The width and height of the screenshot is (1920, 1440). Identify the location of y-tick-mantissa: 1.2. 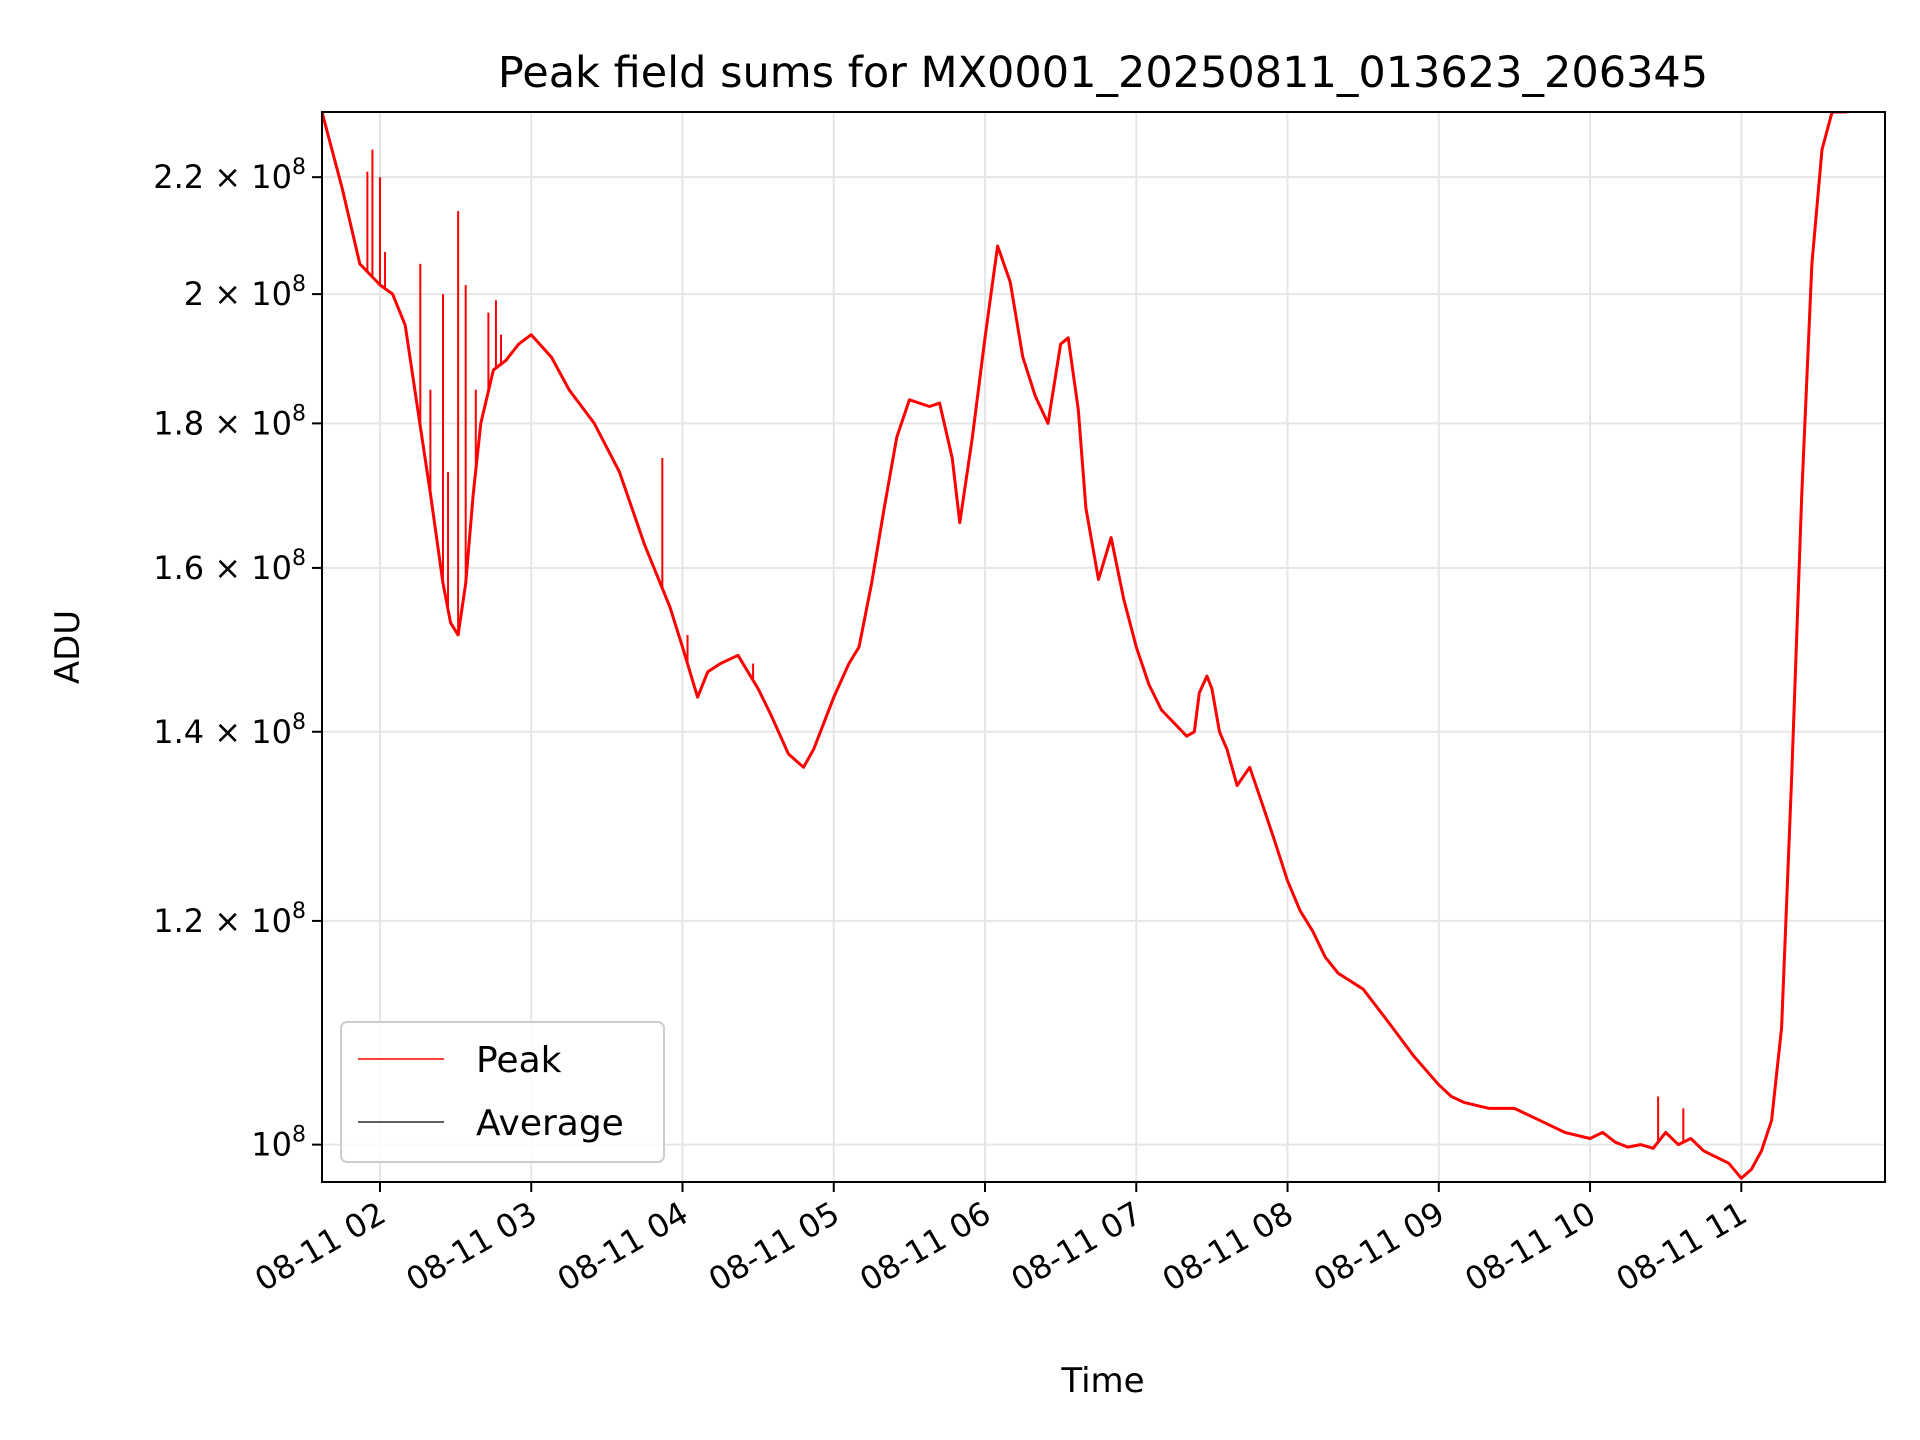
(178, 921).